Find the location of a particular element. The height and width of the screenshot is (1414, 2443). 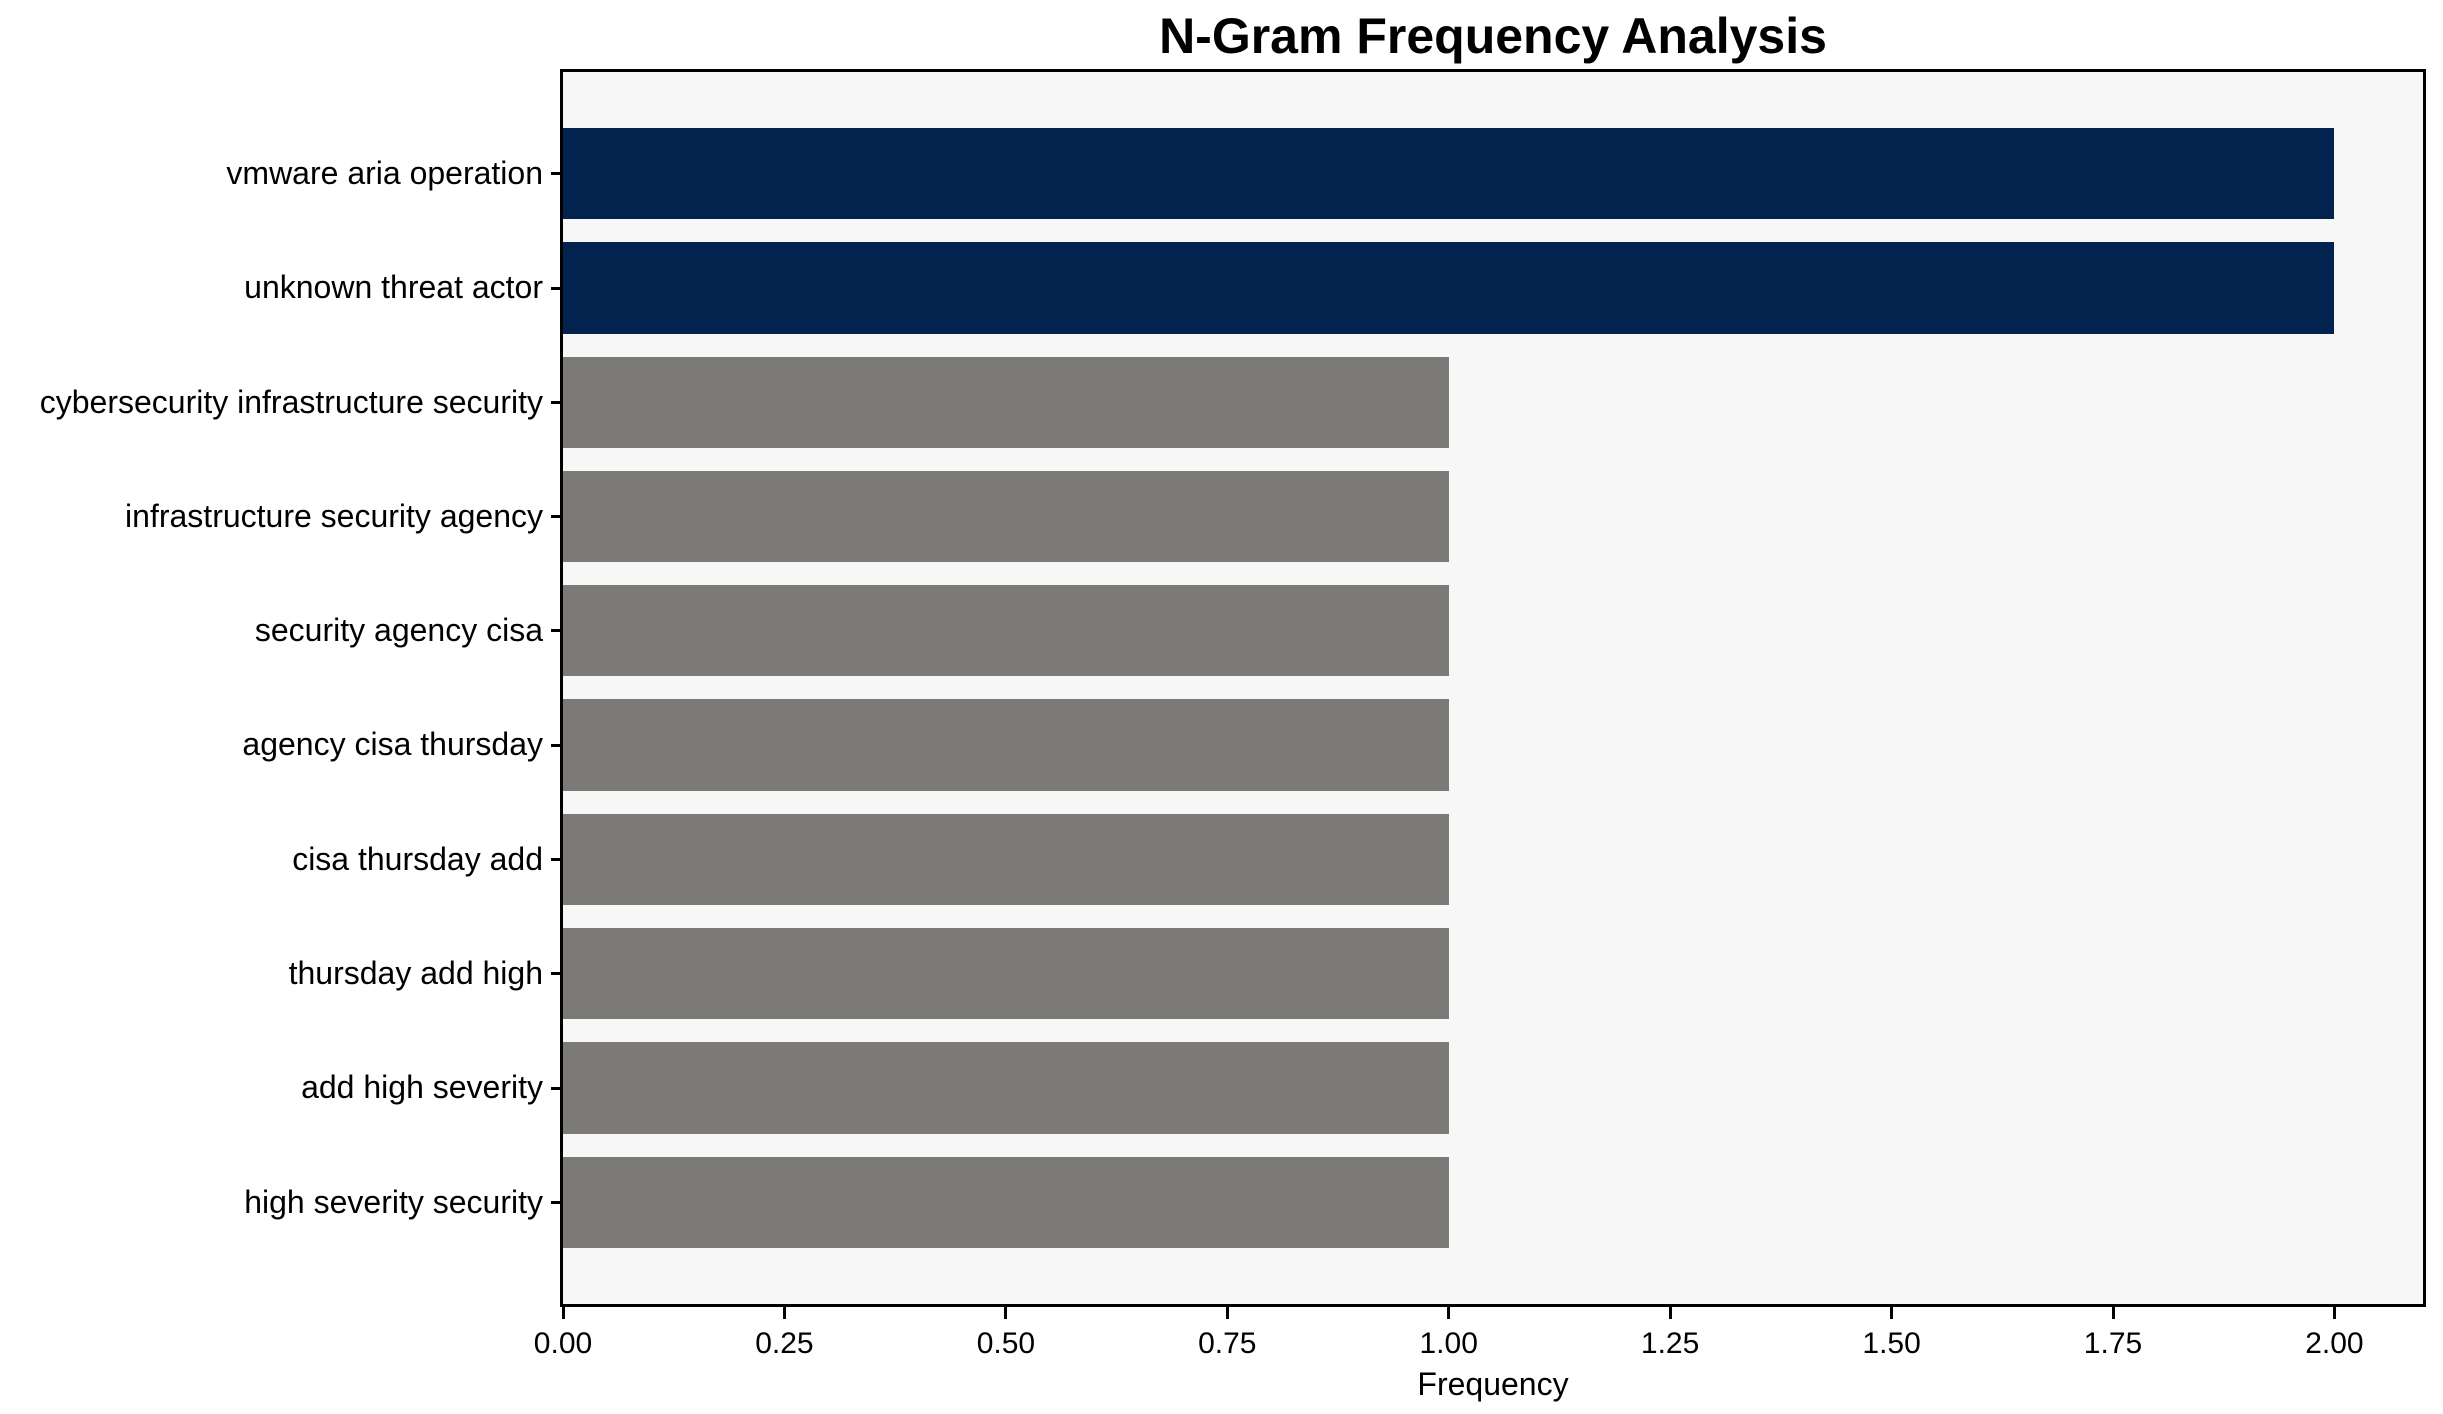

category-label: high severity security is located at coordinates (393, 1201).